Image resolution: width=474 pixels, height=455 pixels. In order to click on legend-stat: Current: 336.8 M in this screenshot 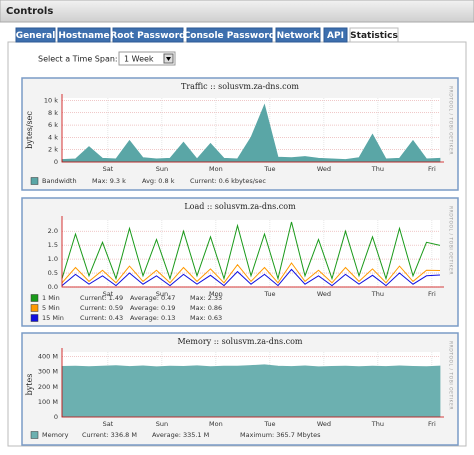, I will do `click(109, 435)`.